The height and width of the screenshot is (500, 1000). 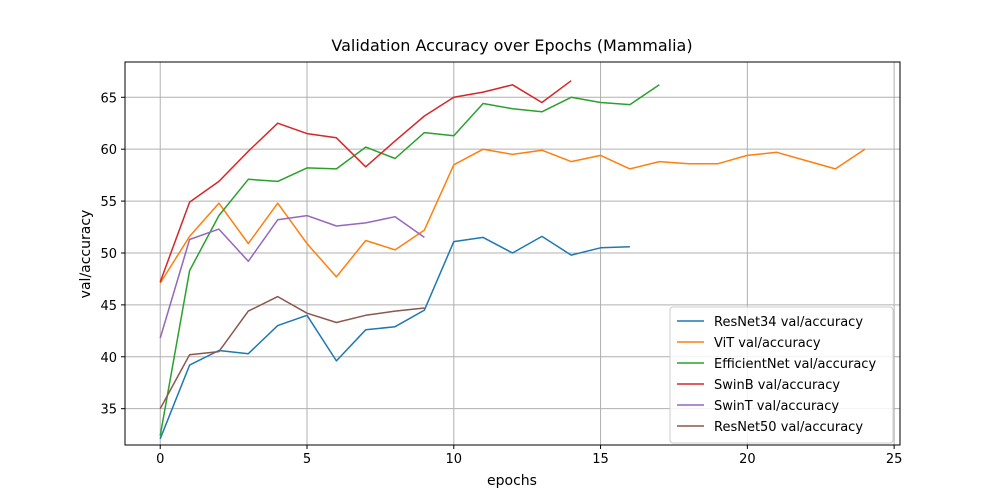 I want to click on legend-label: ResNet50 val/accuracy, so click(x=788, y=427).